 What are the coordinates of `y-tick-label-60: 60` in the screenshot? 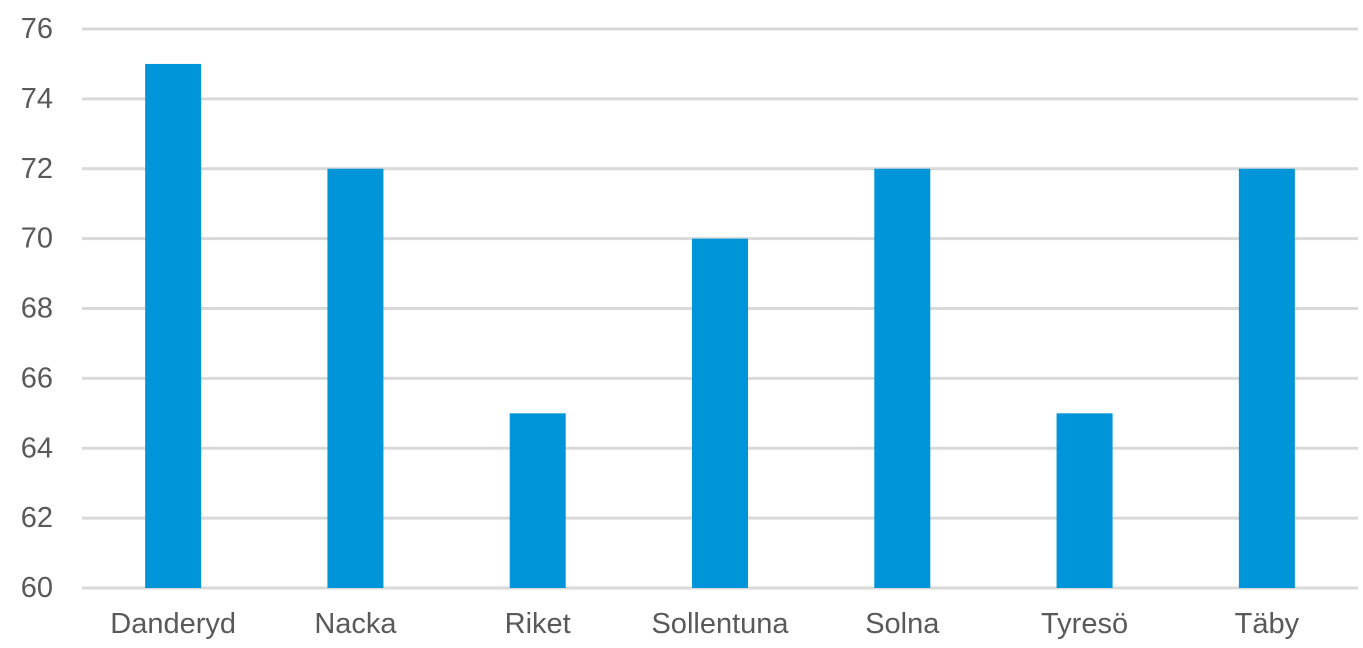 It's located at (37, 588).